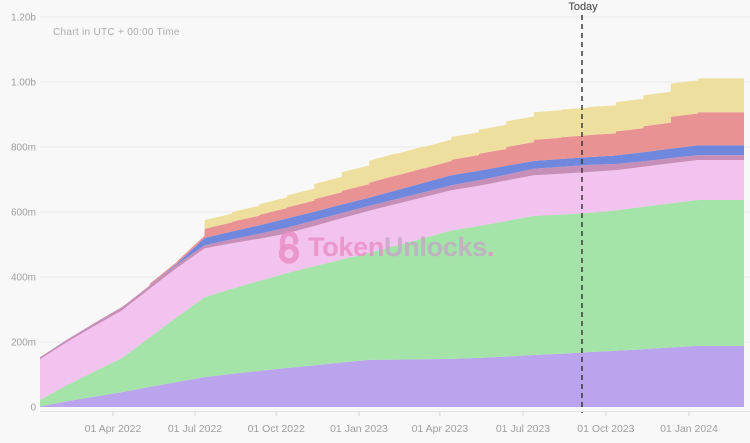 This screenshot has height=443, width=750. What do you see at coordinates (23, 278) in the screenshot?
I see `y-axis-label: 400m` at bounding box center [23, 278].